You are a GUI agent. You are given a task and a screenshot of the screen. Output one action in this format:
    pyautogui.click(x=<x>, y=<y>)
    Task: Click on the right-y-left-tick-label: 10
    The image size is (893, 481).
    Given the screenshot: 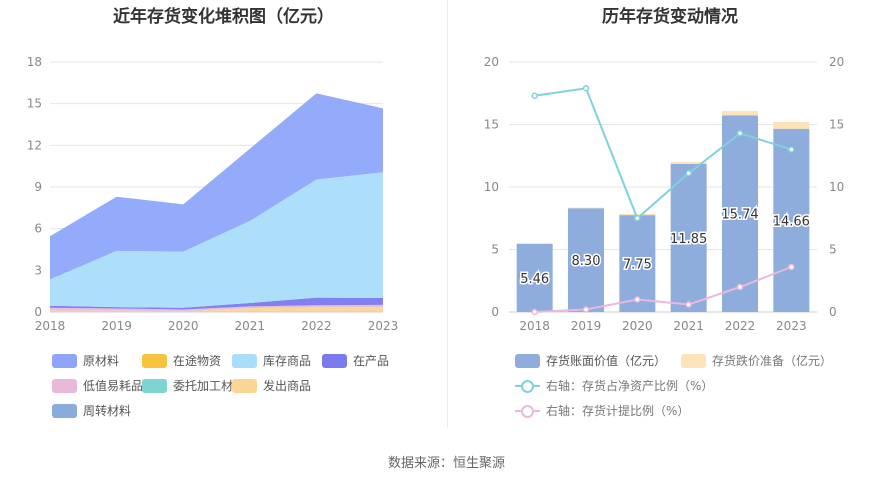 What is the action you would take?
    pyautogui.click(x=491, y=187)
    